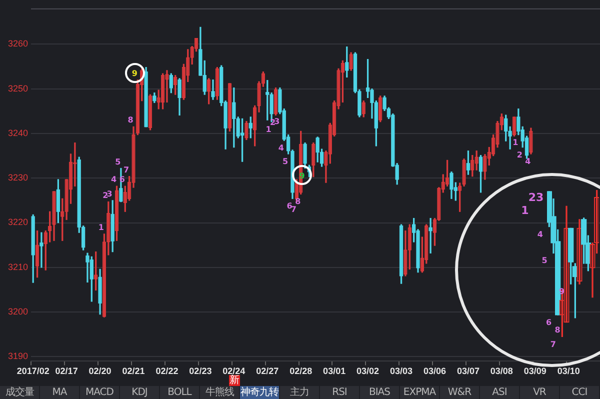 The height and width of the screenshot is (399, 600). What do you see at coordinates (167, 371) in the screenshot?
I see `x-tick-label: 02/22` at bounding box center [167, 371].